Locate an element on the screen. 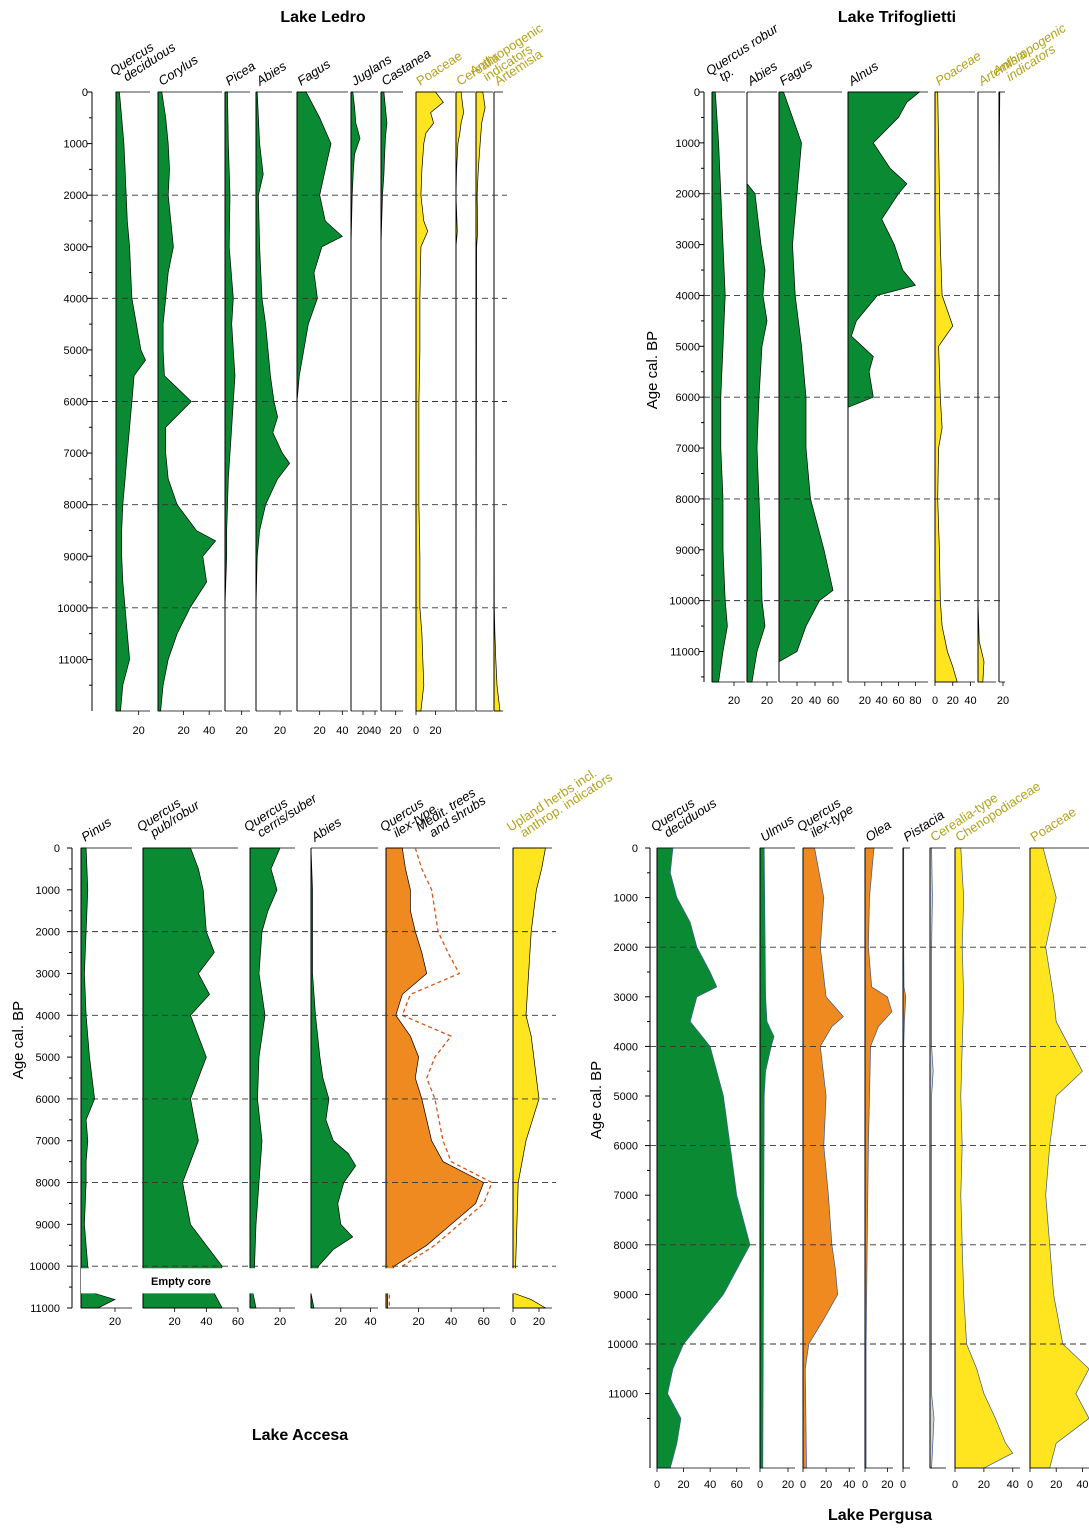 This screenshot has width=1089, height=1532. series-picea-area is located at coordinates (230, 401).